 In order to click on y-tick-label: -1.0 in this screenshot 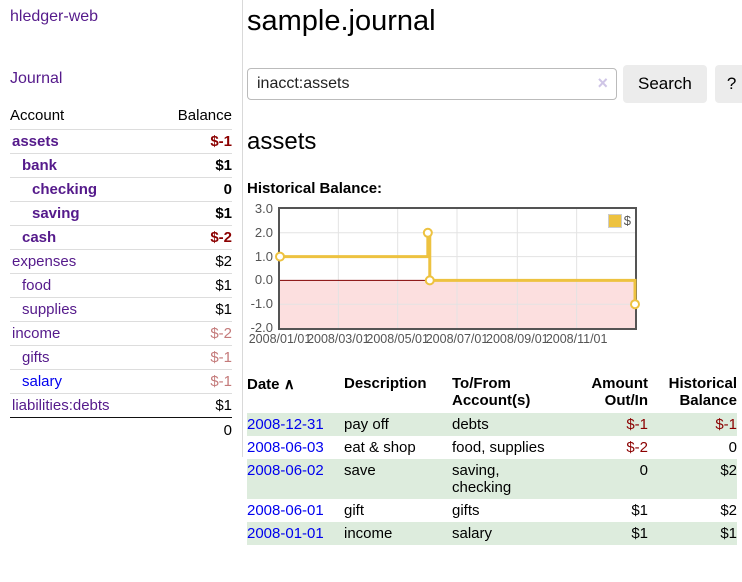, I will do `click(261, 304)`.